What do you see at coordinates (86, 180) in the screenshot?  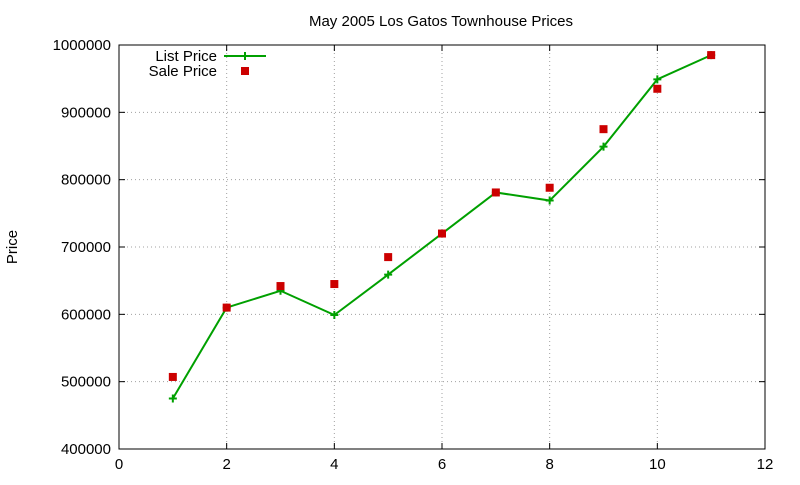 I see `y-tick-label: 800000` at bounding box center [86, 180].